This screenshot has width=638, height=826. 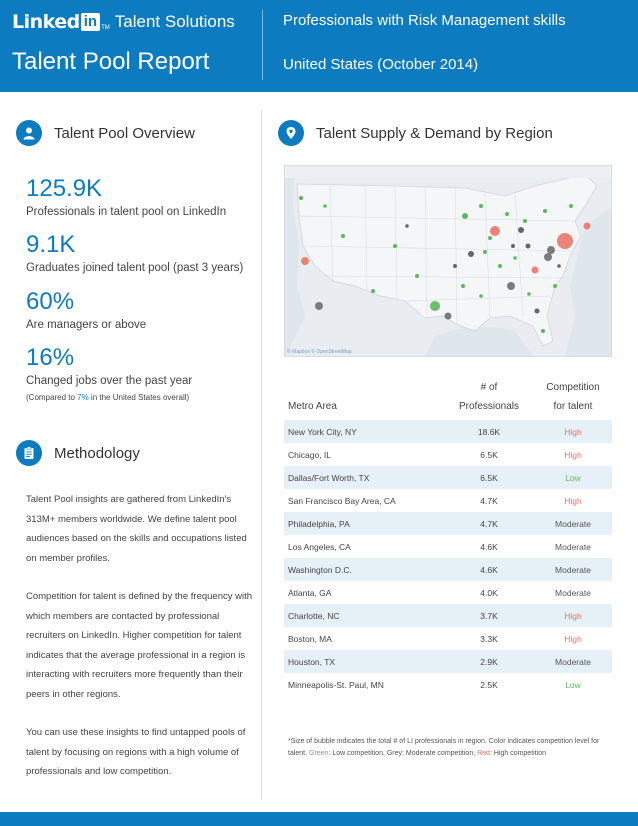 What do you see at coordinates (445, 264) in the screenshot?
I see `map-bubbles` at bounding box center [445, 264].